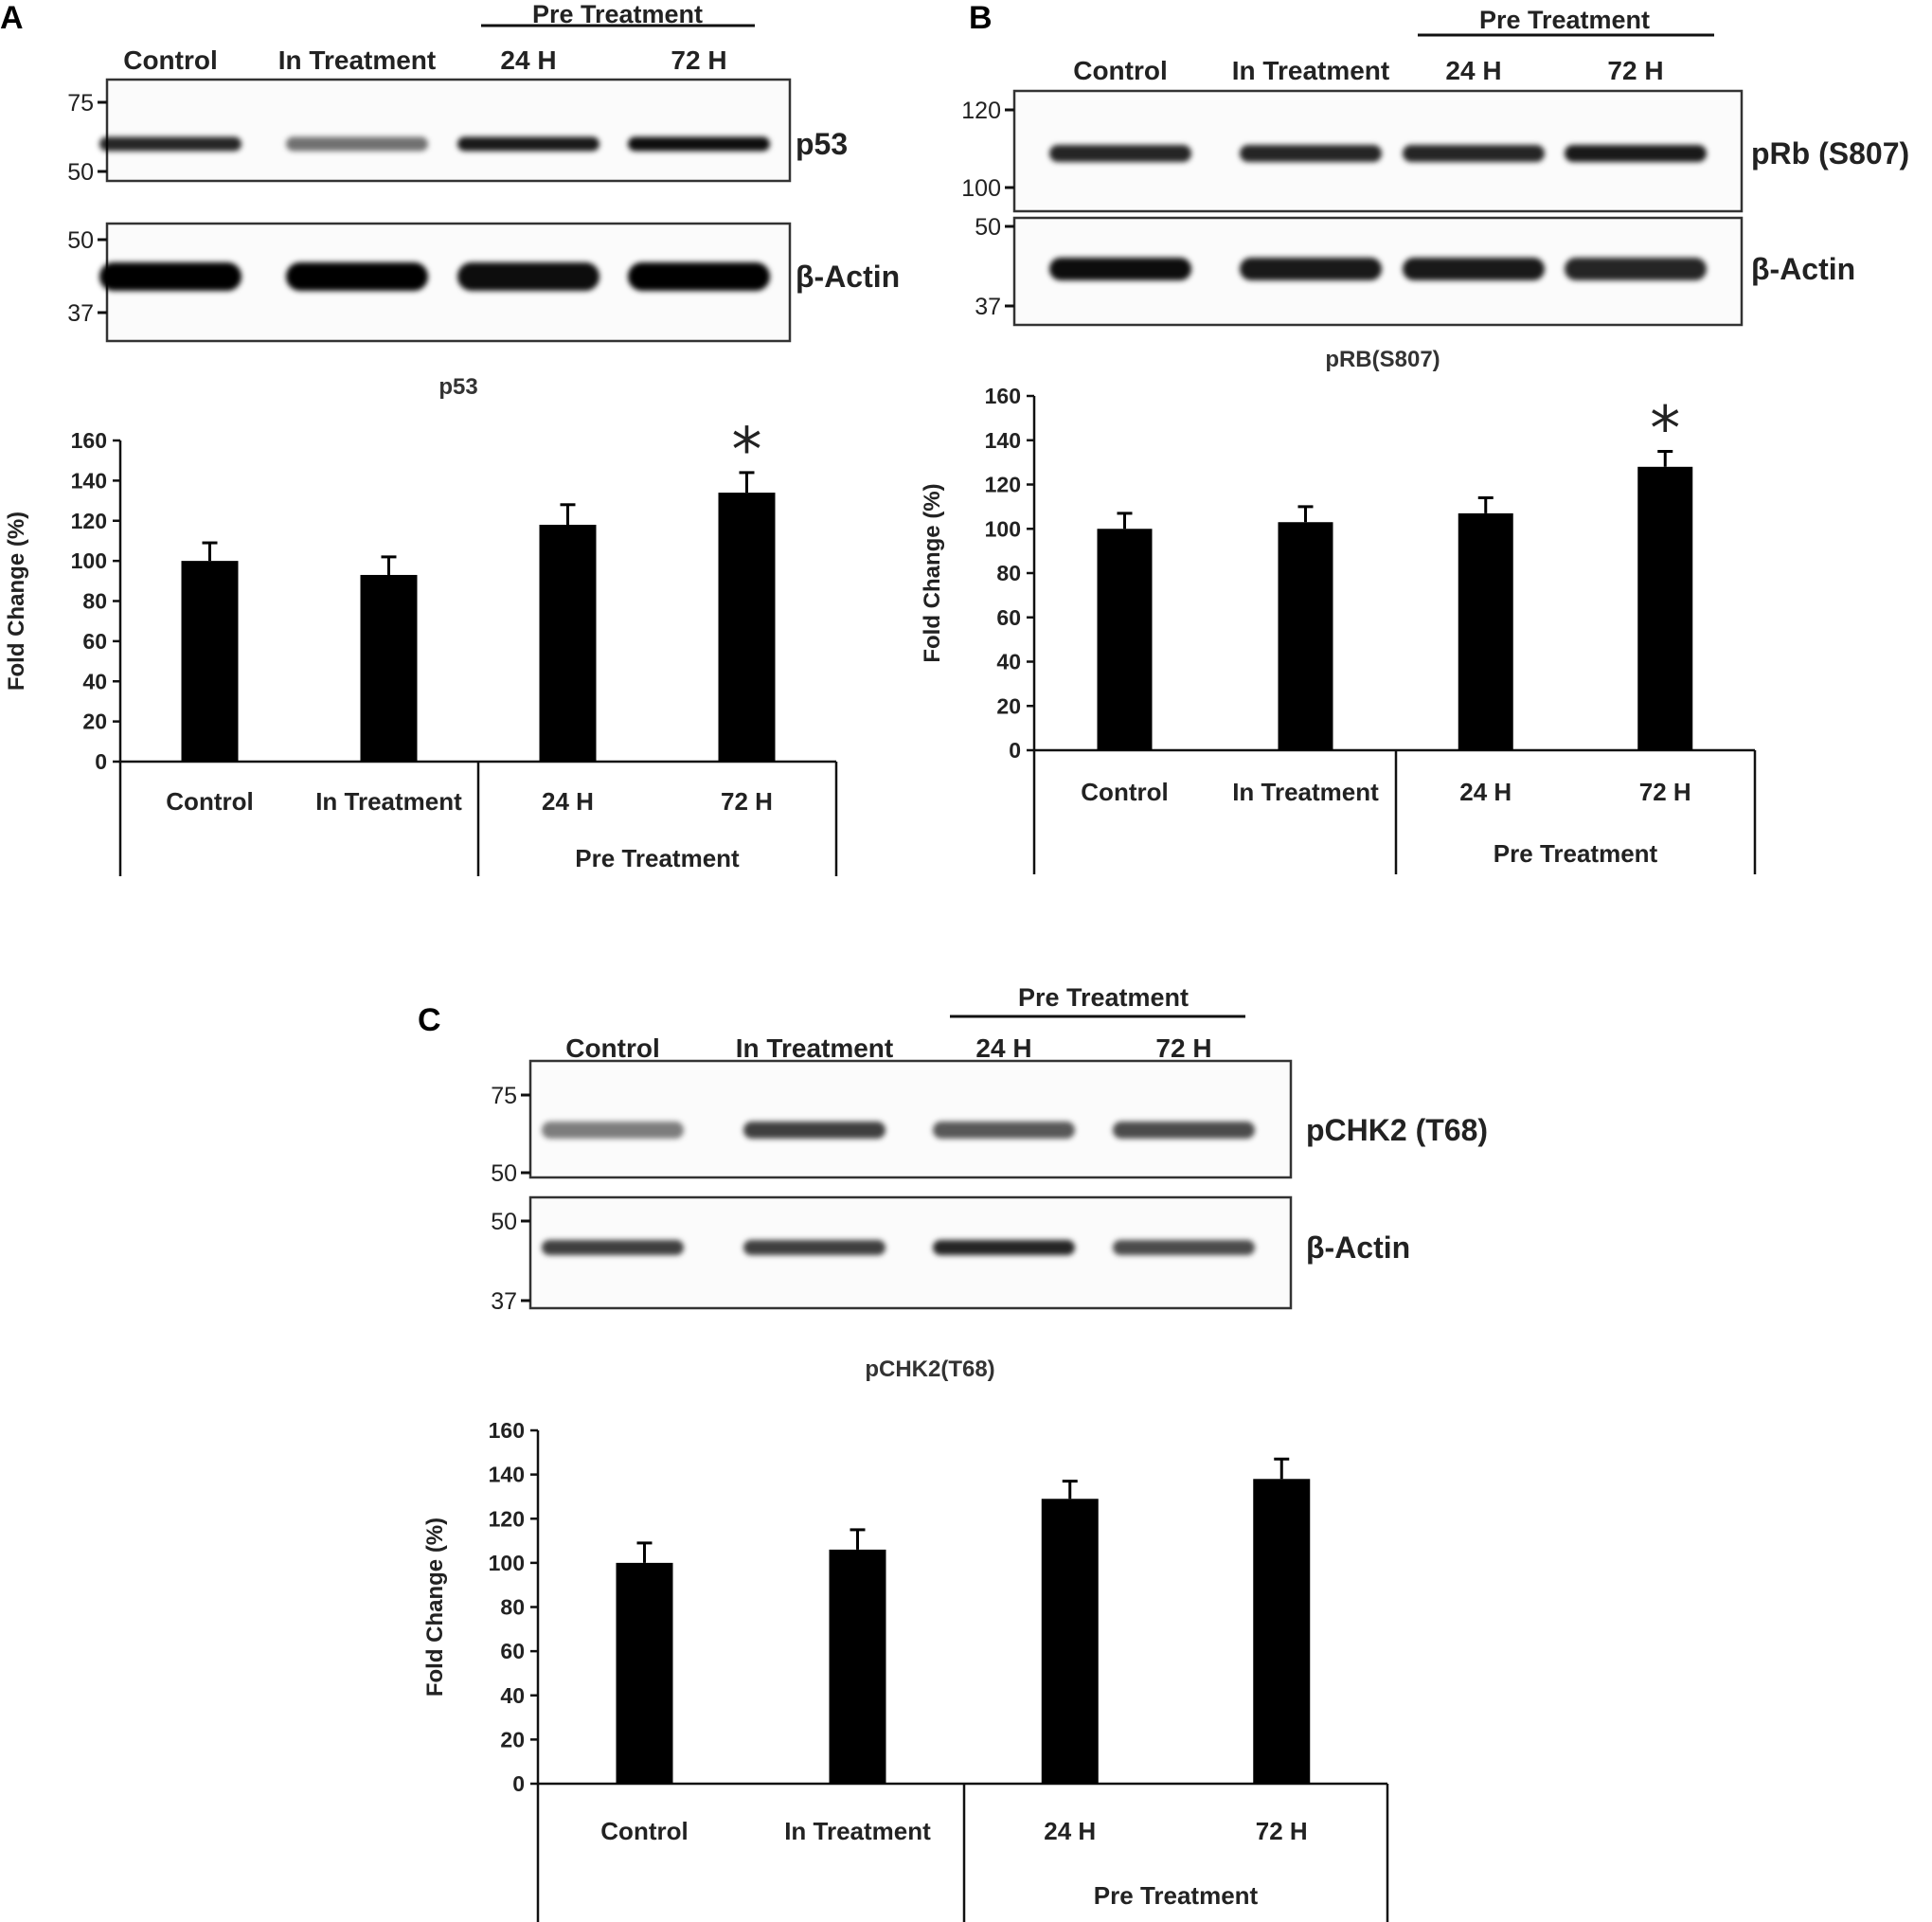  Describe the element at coordinates (1665, 429) in the screenshot. I see `significance-marker: *` at that location.